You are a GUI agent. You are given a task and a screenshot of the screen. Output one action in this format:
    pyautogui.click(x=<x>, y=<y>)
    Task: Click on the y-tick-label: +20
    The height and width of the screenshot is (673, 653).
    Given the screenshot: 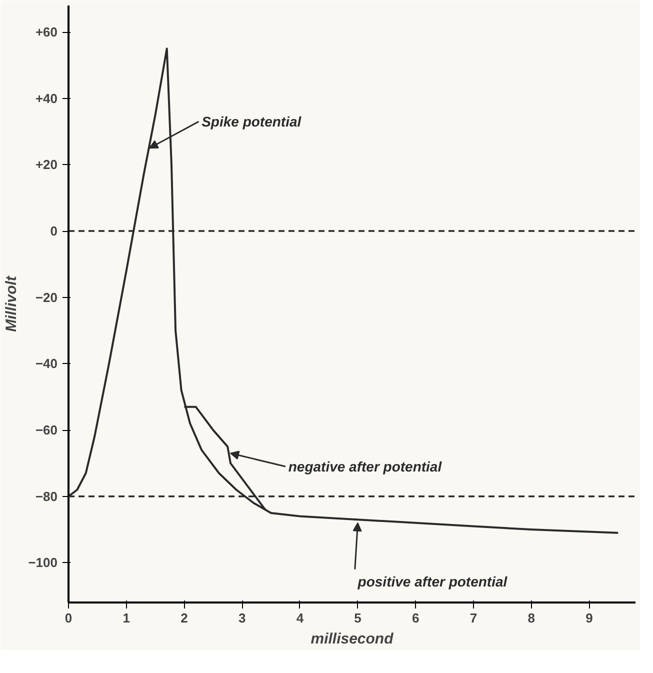 What is the action you would take?
    pyautogui.click(x=46, y=164)
    